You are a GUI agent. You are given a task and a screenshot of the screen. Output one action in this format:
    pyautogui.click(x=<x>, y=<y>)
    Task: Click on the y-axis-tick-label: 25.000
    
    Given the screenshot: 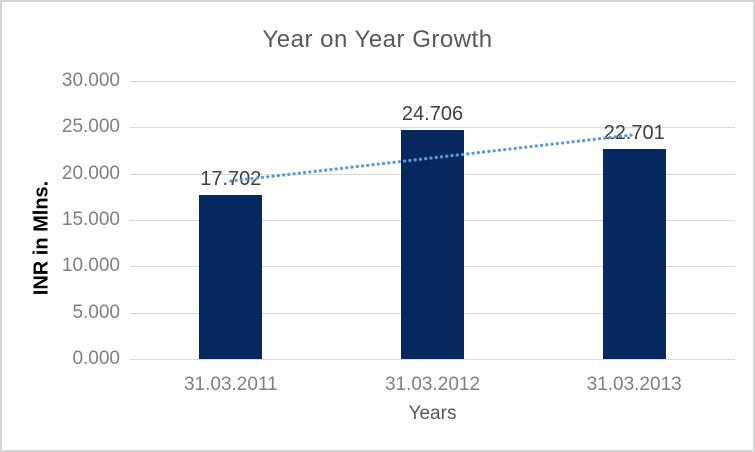 What is the action you would take?
    pyautogui.click(x=90, y=126)
    